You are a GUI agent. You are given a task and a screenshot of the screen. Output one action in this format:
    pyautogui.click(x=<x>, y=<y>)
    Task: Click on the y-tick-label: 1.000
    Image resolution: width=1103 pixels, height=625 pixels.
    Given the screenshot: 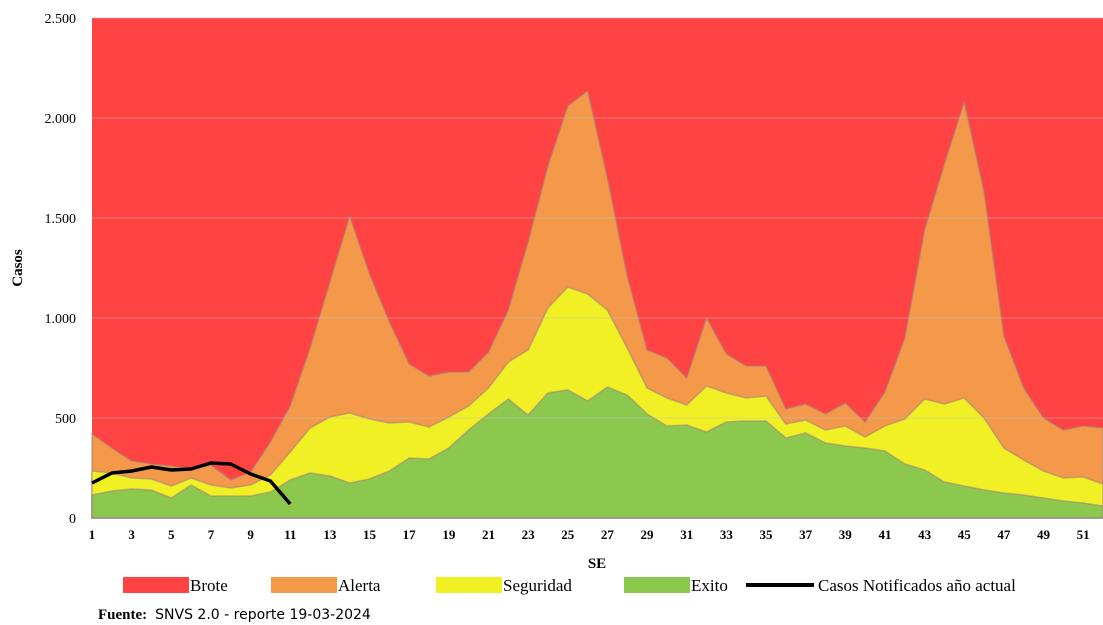 What is the action you would take?
    pyautogui.click(x=61, y=319)
    